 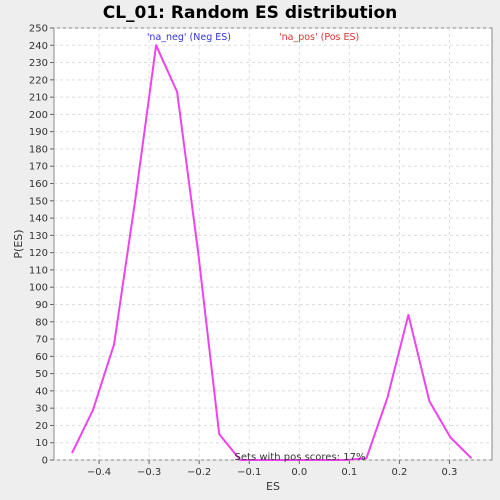 I want to click on y-tick-label: 130, so click(x=38, y=236).